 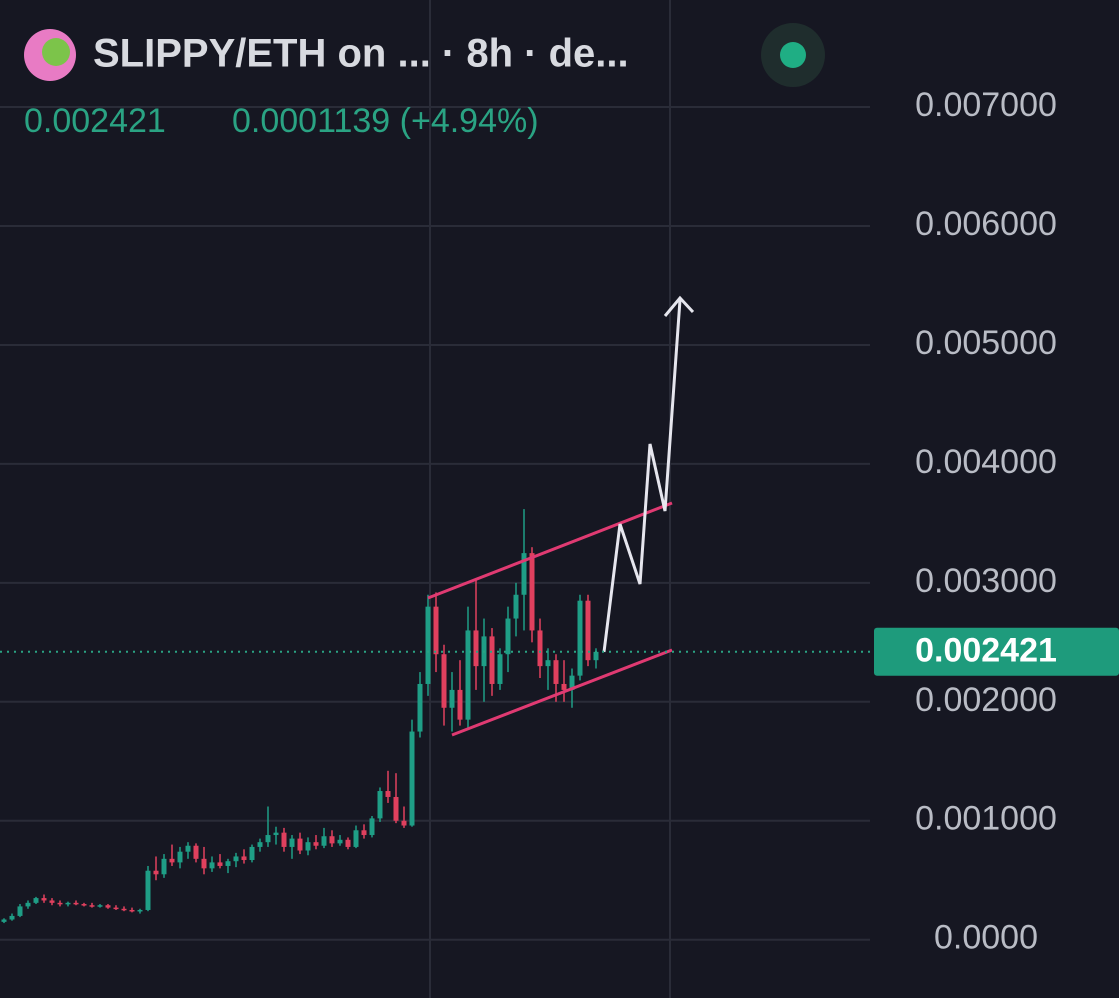 I want to click on y-tick-label: 0.007000, so click(x=986, y=105).